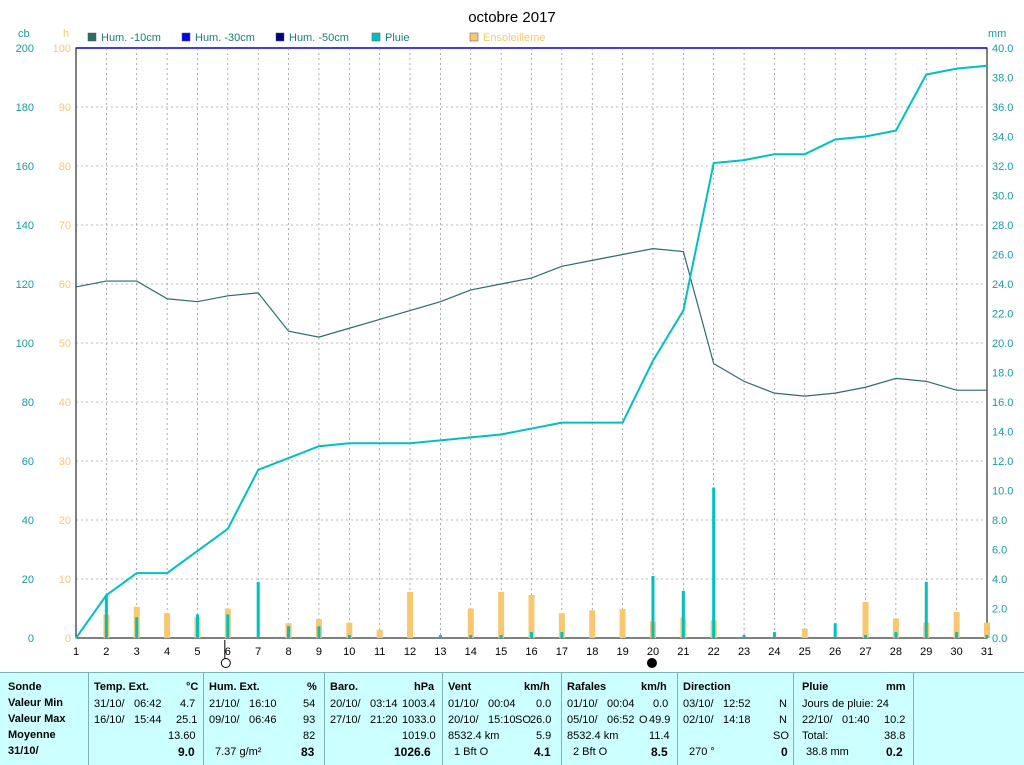 Image resolution: width=1024 pixels, height=765 pixels. Describe the element at coordinates (774, 652) in the screenshot. I see `x-tick: 24` at that location.